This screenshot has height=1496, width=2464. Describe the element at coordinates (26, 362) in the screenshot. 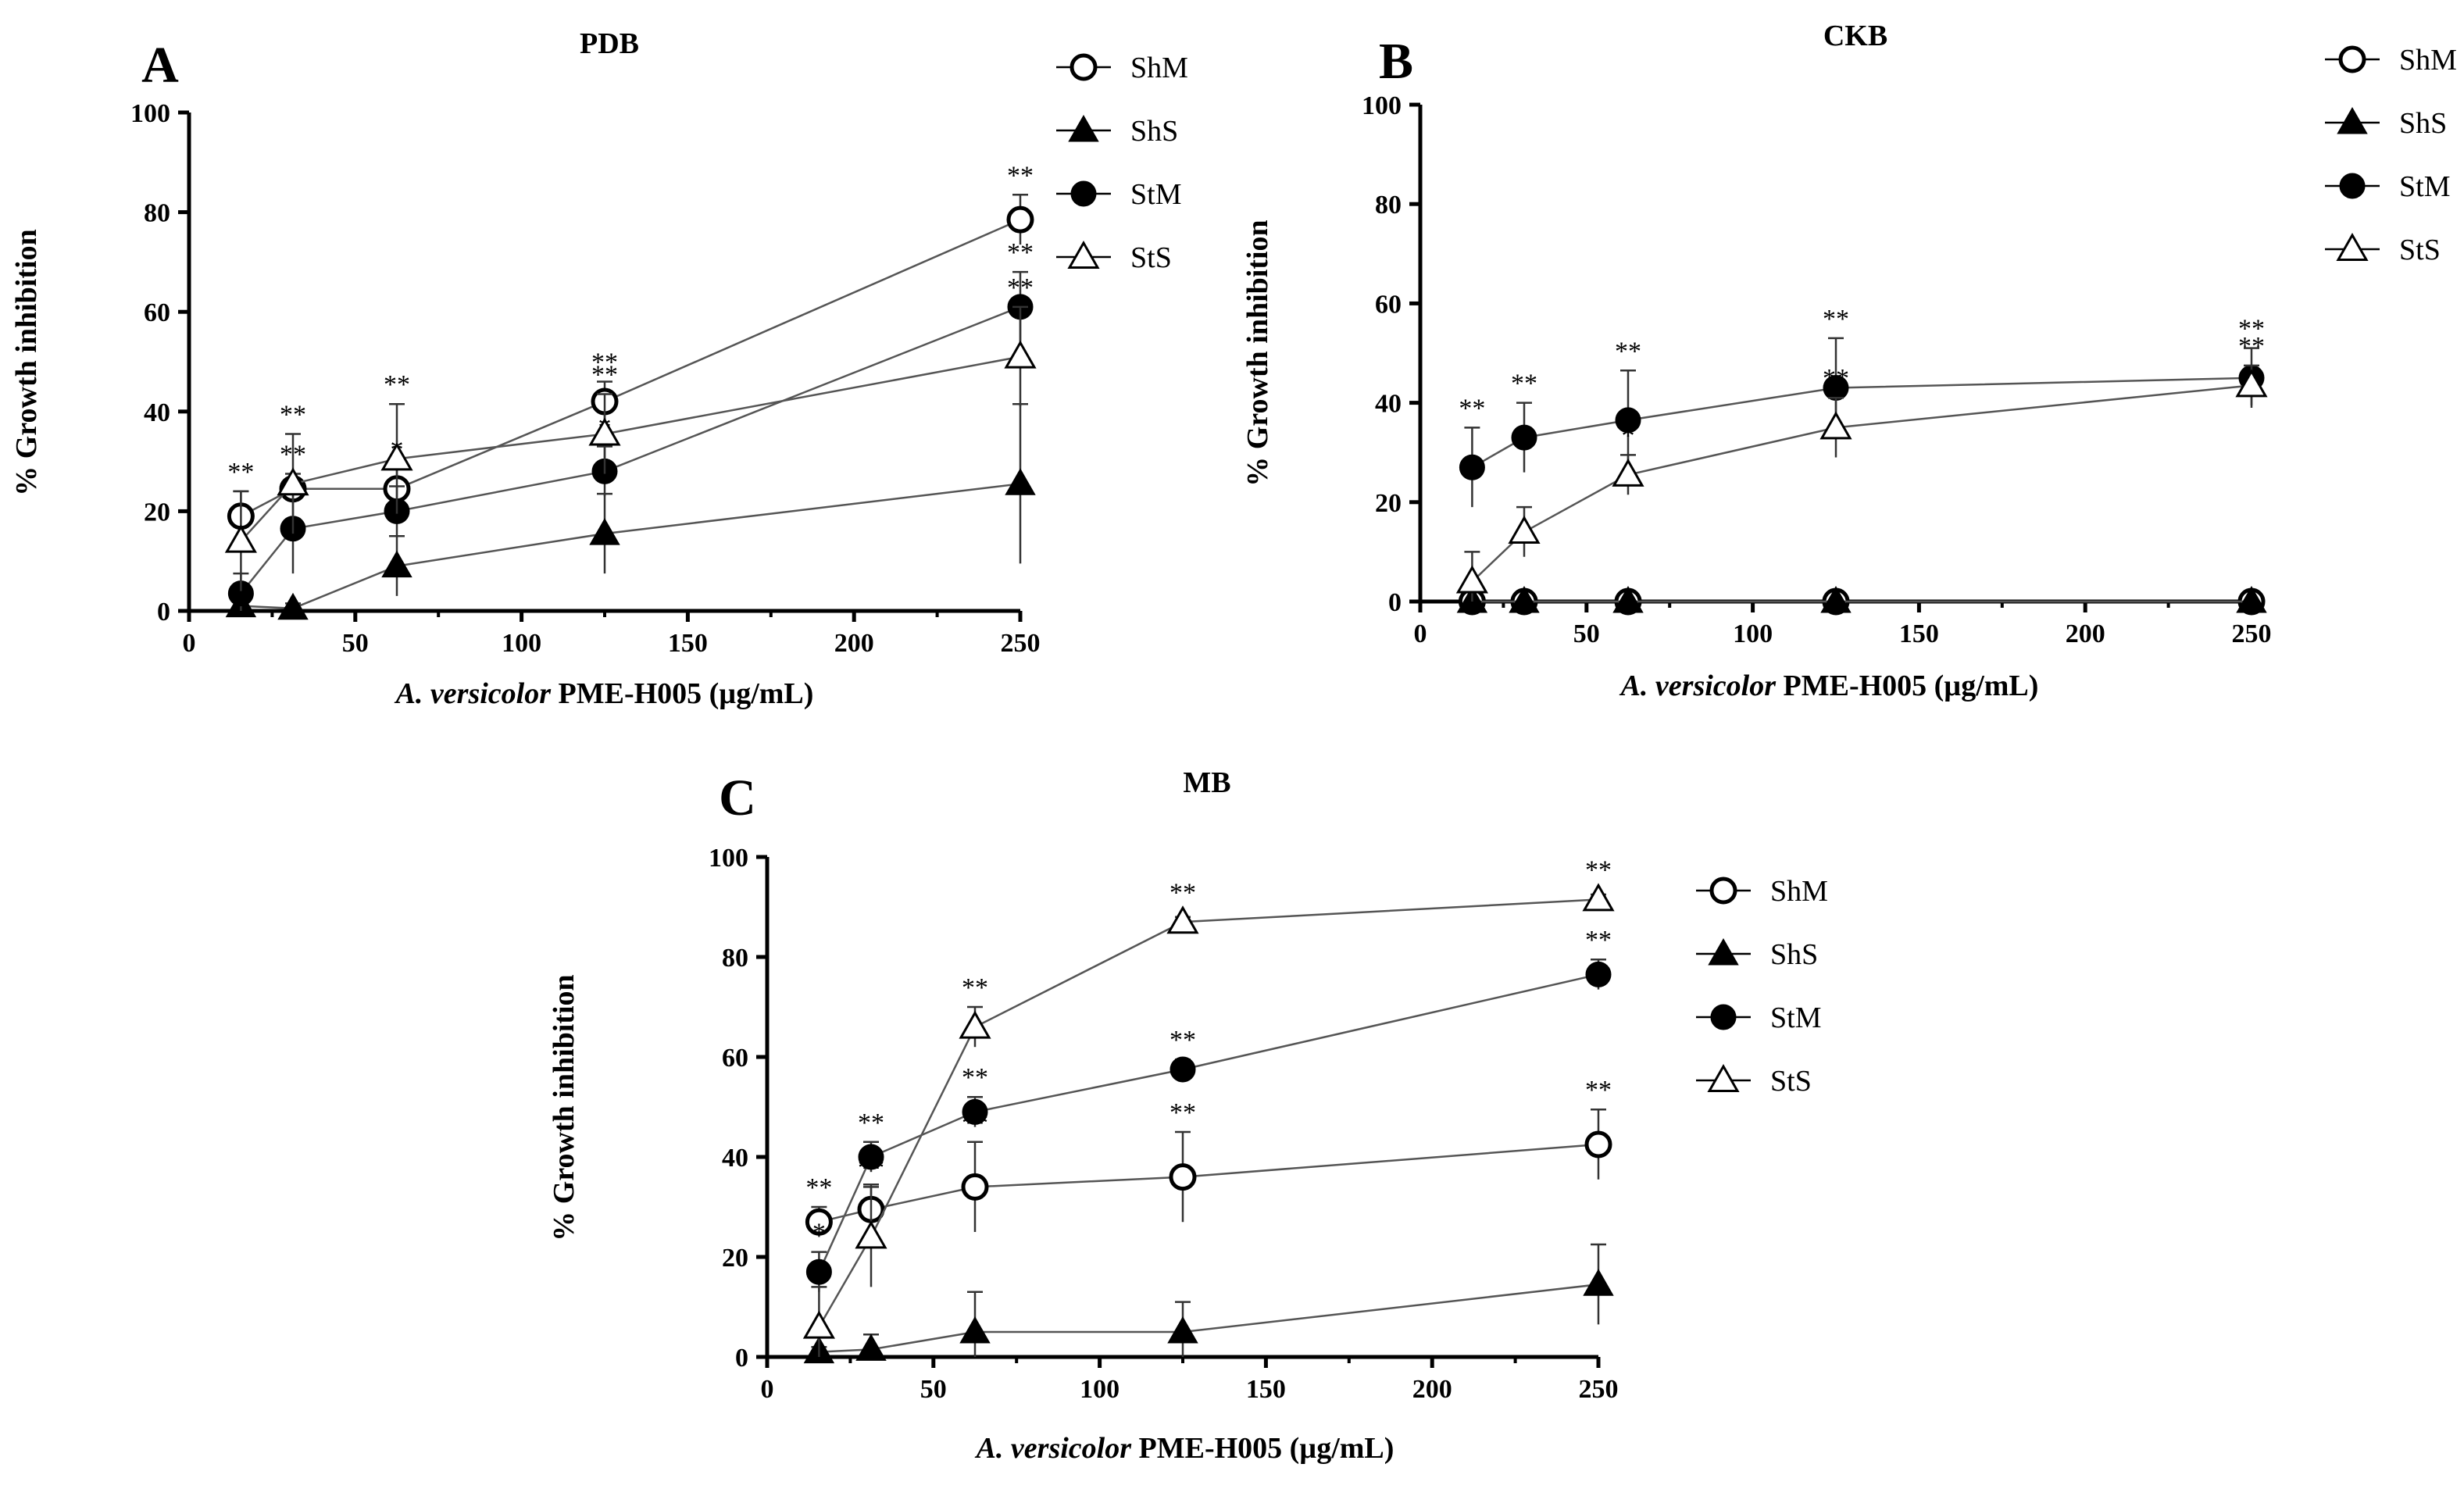

I see `panel-a-ylabel: % Growth inhibition` at that location.